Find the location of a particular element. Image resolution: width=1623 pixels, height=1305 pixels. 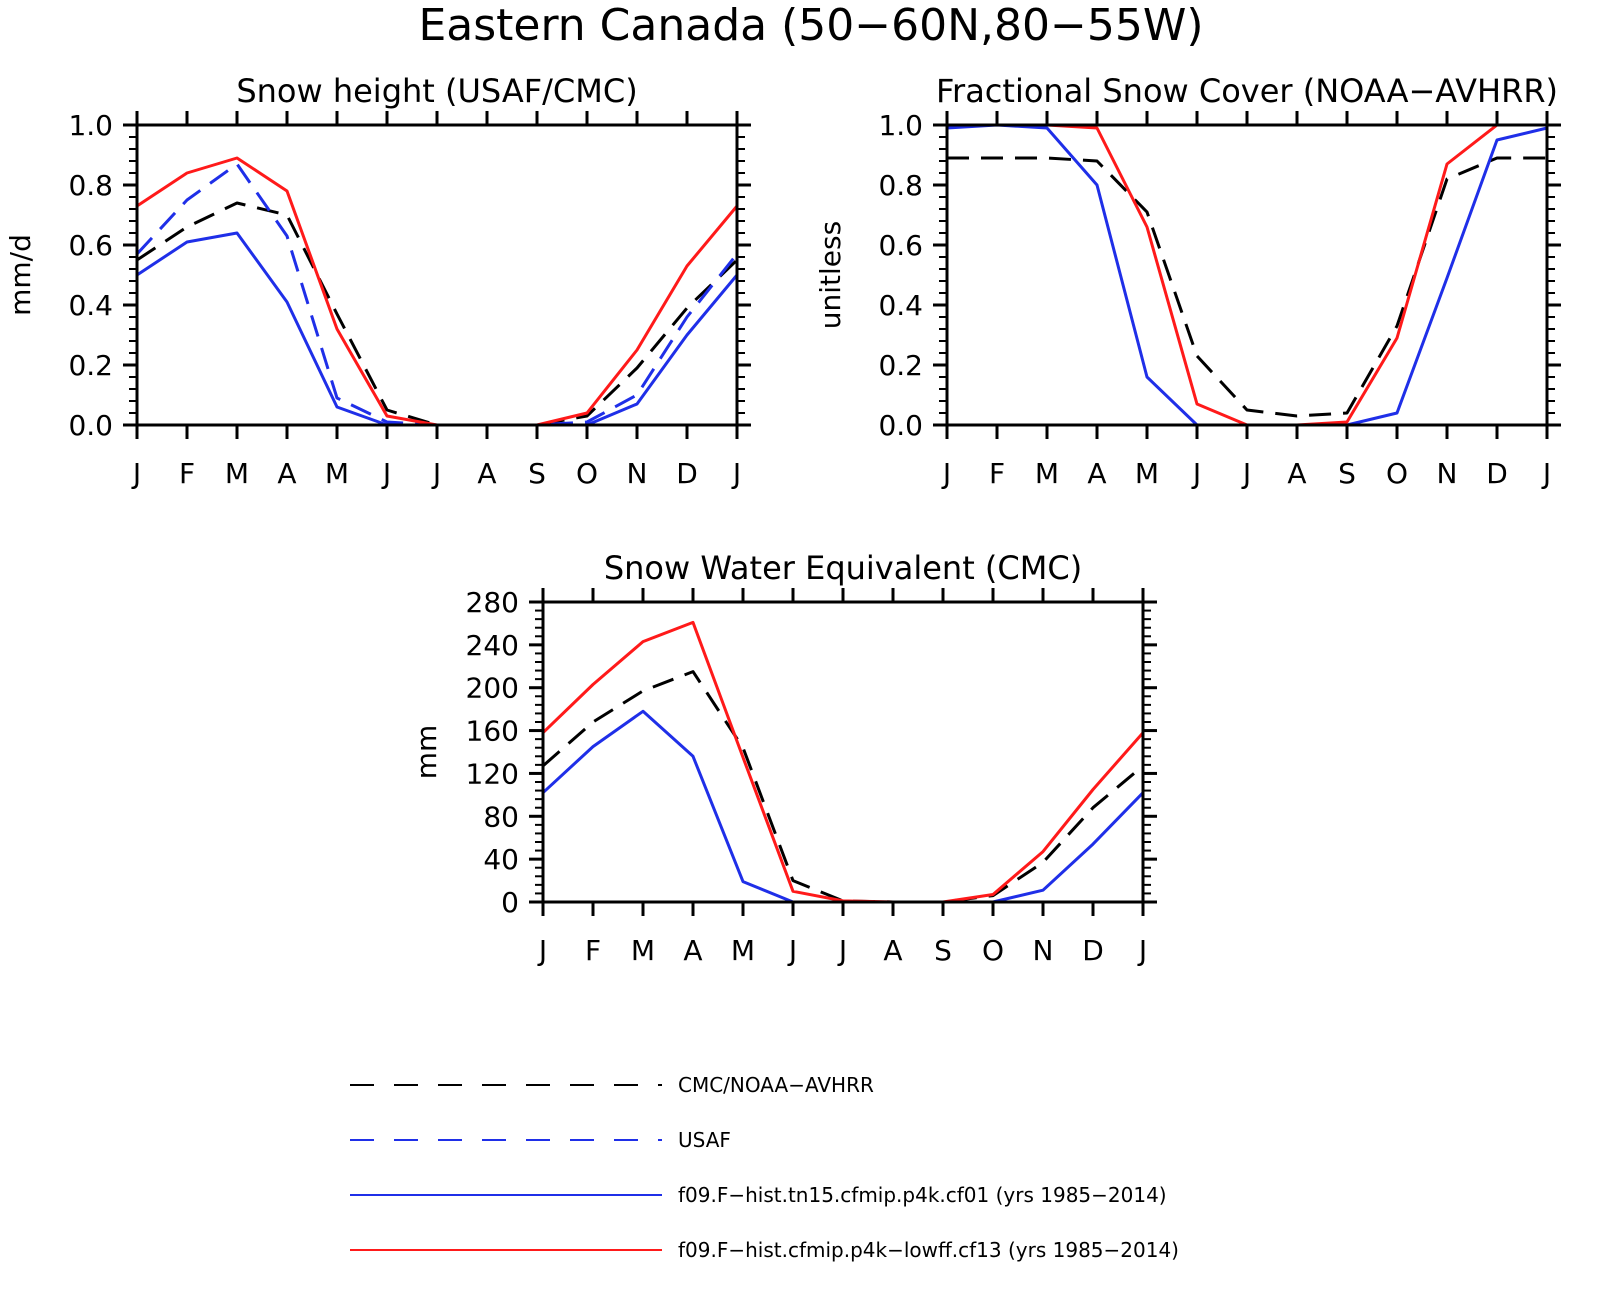

panel-title: Snow Water Equivalent (CMC) is located at coordinates (843, 568).